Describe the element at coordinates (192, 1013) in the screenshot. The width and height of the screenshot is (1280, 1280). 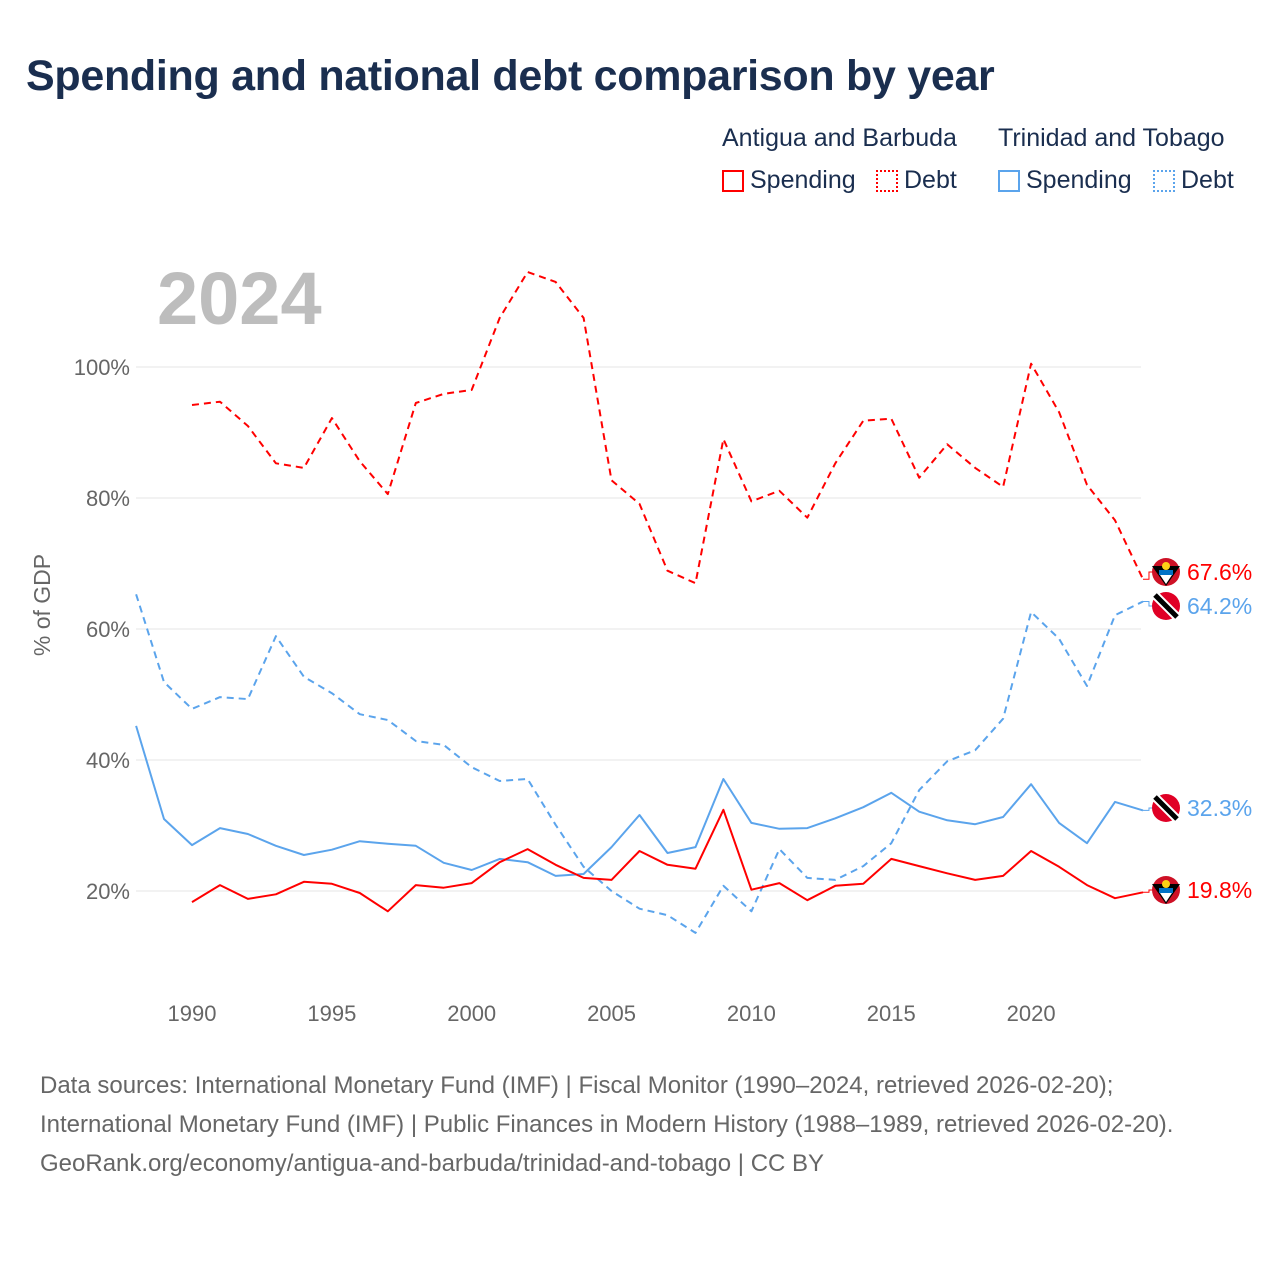
I see `x-tick-label: 1990` at that location.